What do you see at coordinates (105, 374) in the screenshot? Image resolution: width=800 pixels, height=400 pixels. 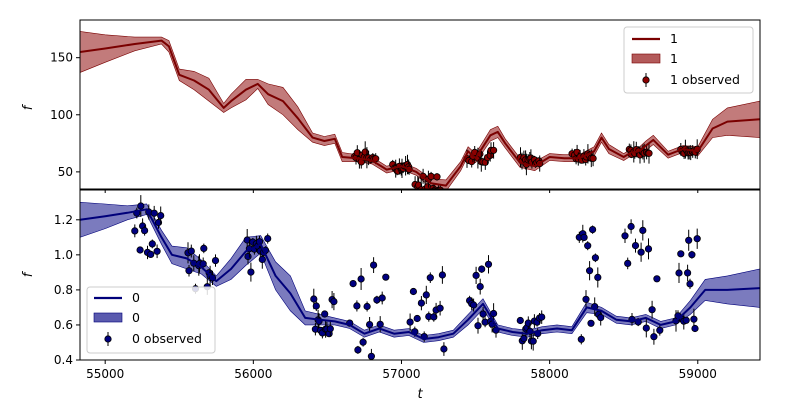 I see `bottom-x-tick-label: 55000` at bounding box center [105, 374].